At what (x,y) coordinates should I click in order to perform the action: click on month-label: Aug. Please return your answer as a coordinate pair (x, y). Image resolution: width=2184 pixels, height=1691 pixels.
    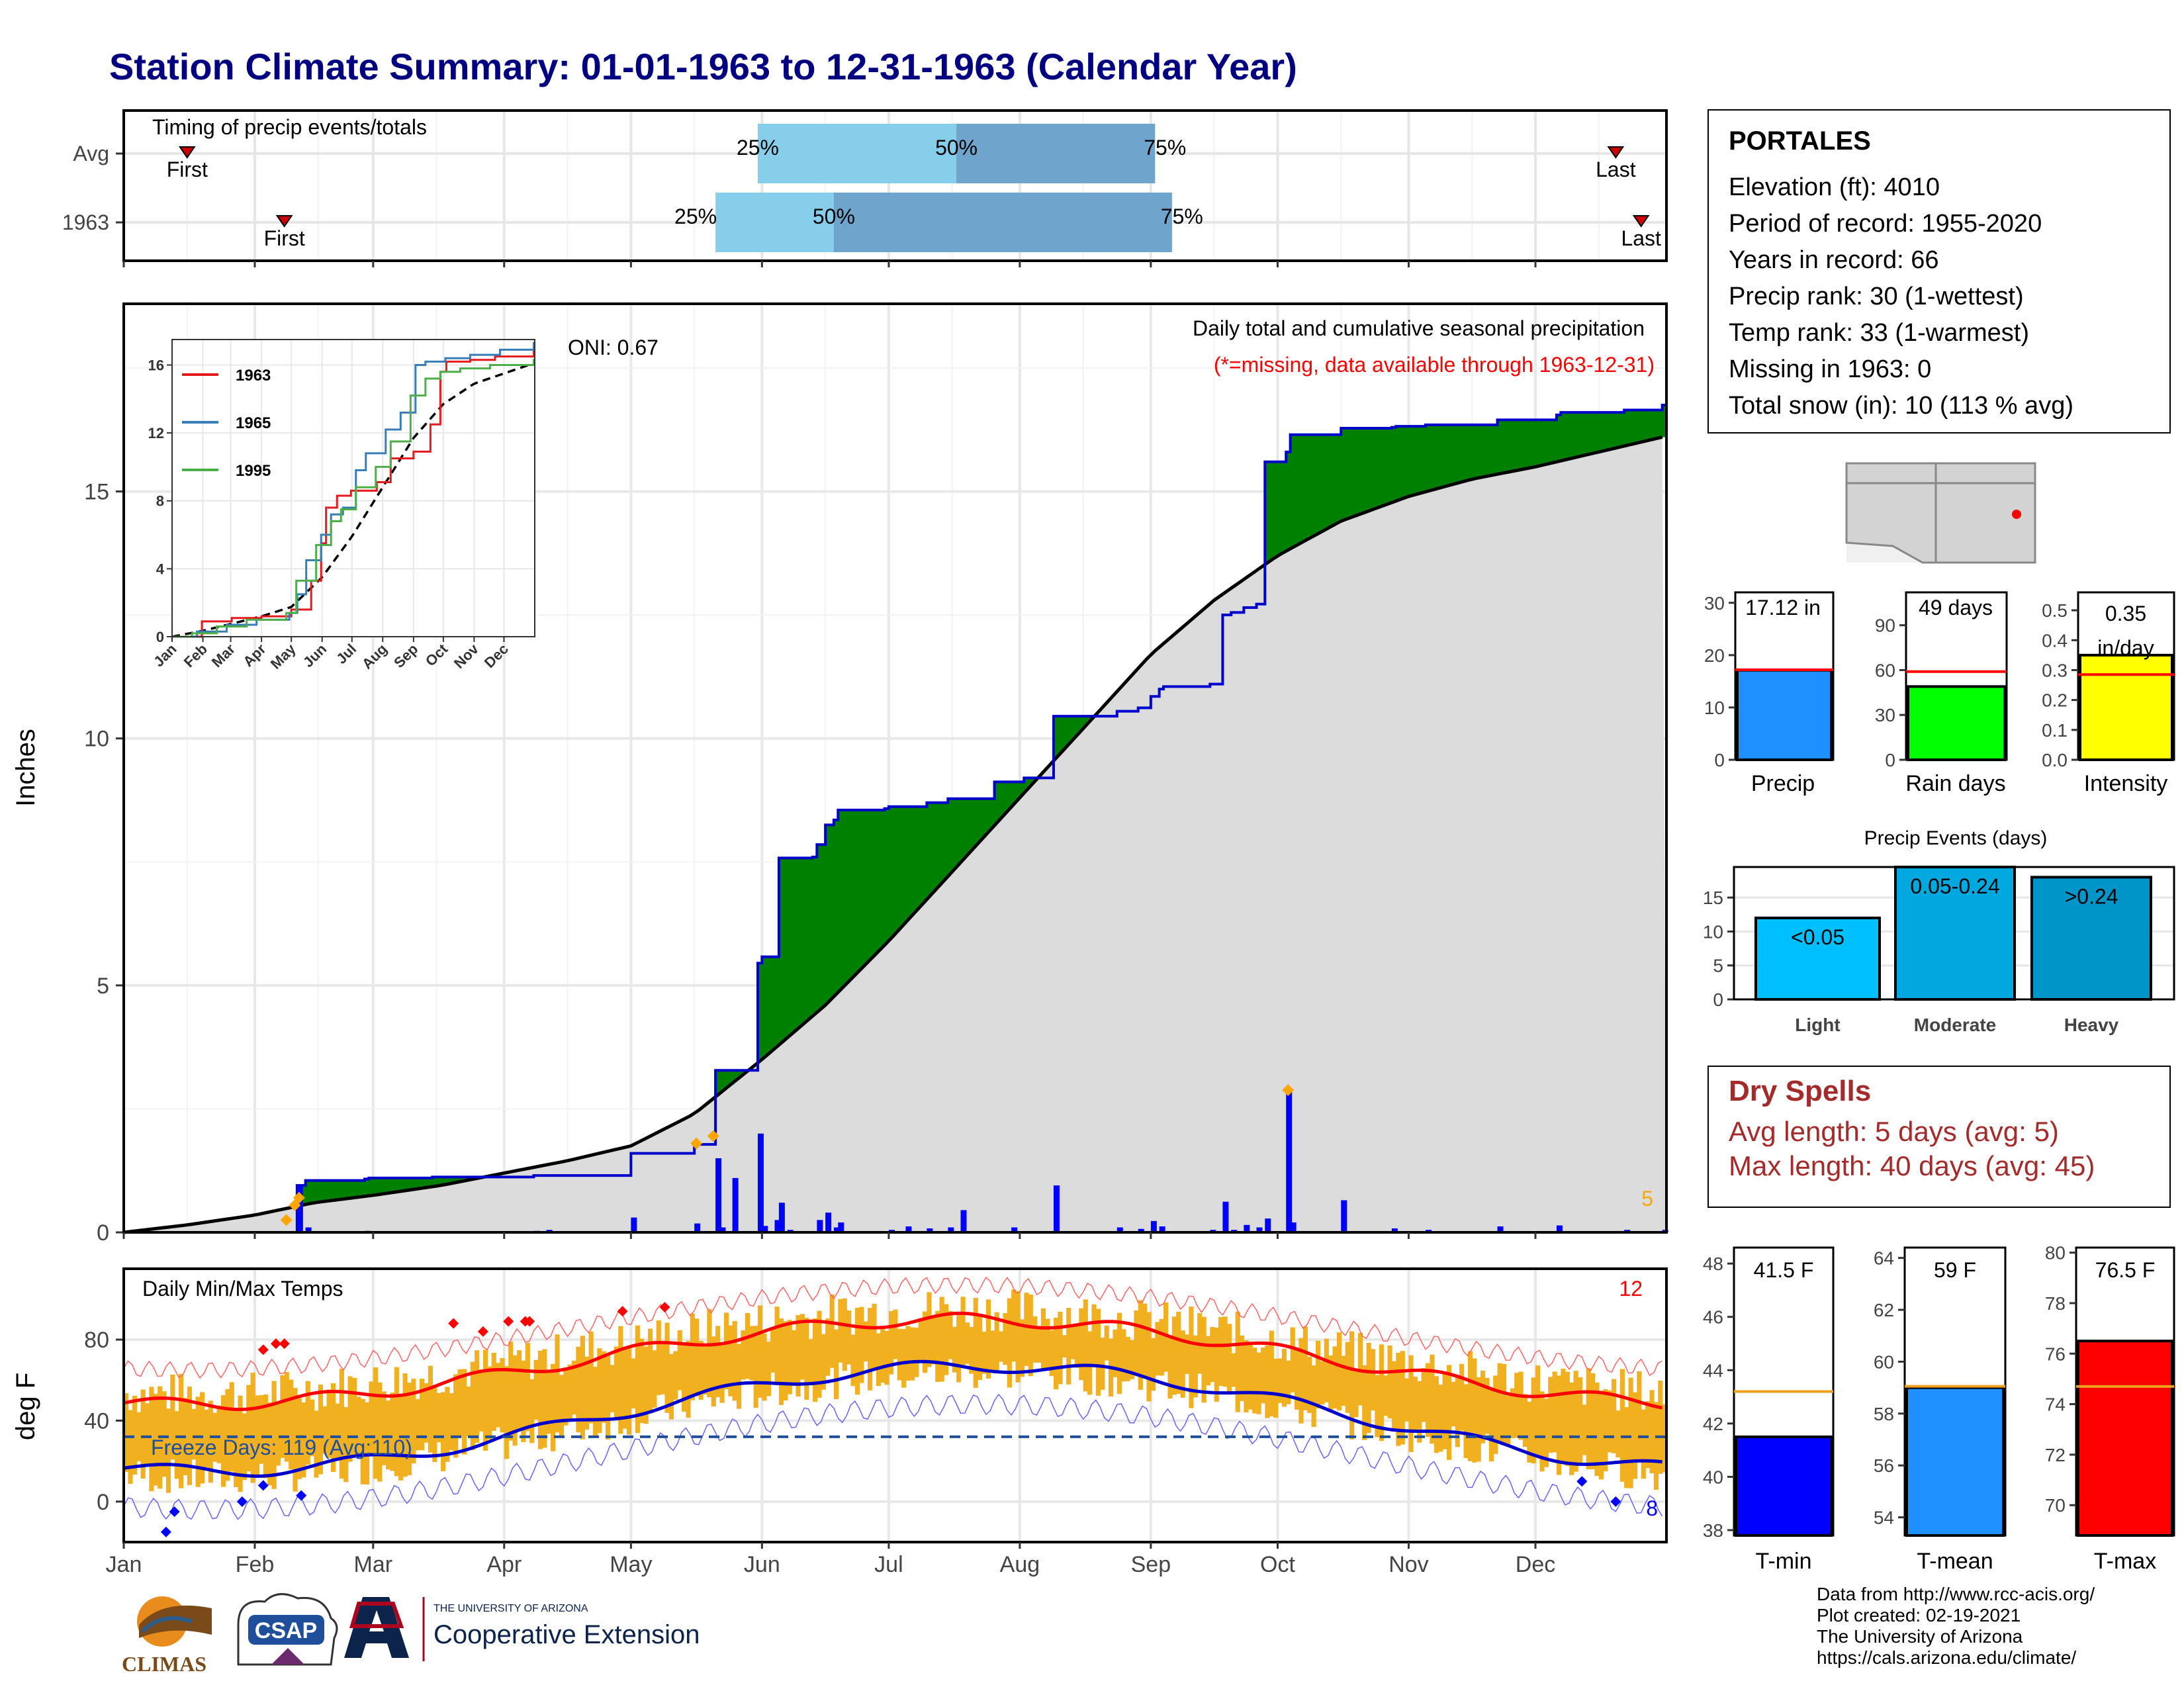
    Looking at the image, I should click on (1020, 1565).